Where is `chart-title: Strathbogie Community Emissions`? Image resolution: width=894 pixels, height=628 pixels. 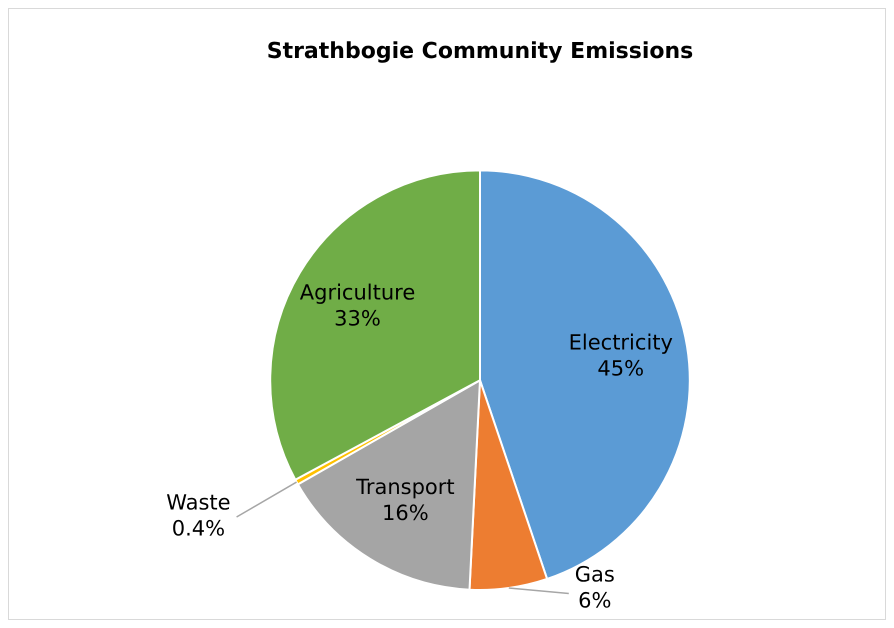 chart-title: Strathbogie Community Emissions is located at coordinates (480, 51).